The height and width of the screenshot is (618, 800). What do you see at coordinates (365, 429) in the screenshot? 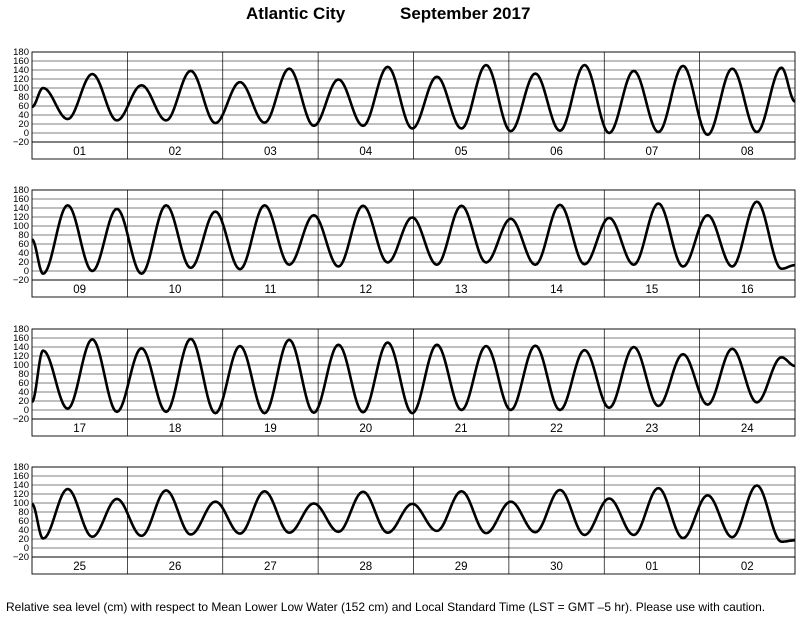
I see `day-label: 20` at bounding box center [365, 429].